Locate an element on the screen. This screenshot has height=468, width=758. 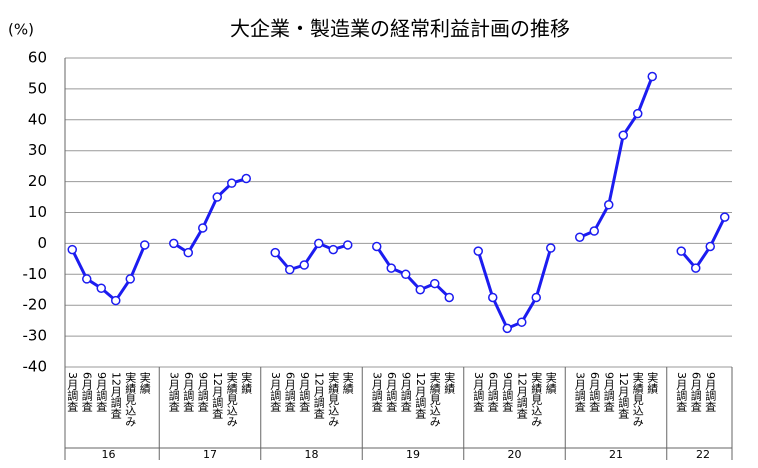
group-label: 16 is located at coordinates (109, 454).